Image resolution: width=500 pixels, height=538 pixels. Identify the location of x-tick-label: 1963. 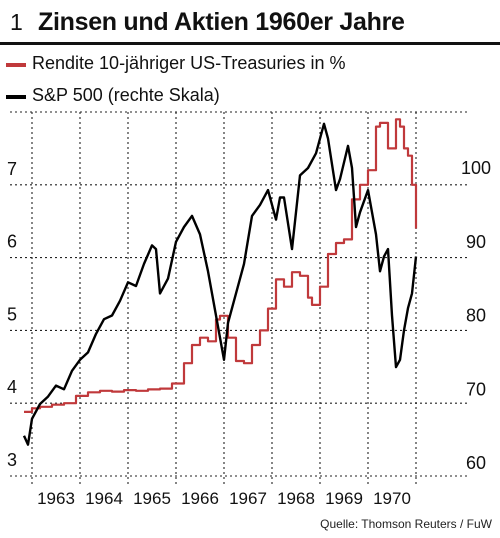
(56, 498).